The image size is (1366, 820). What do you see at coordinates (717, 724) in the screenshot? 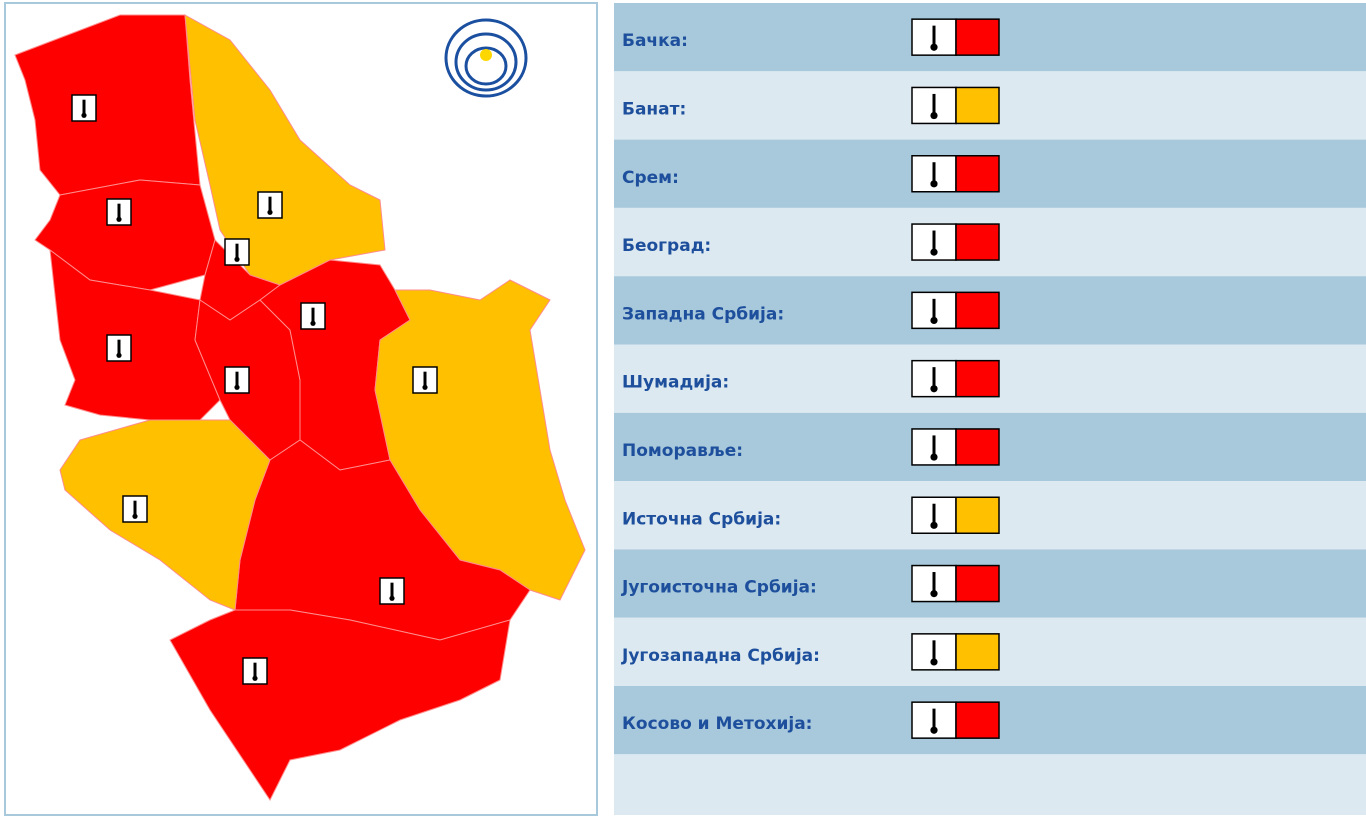
I see `region-name: Косово и Метохија:` at bounding box center [717, 724].